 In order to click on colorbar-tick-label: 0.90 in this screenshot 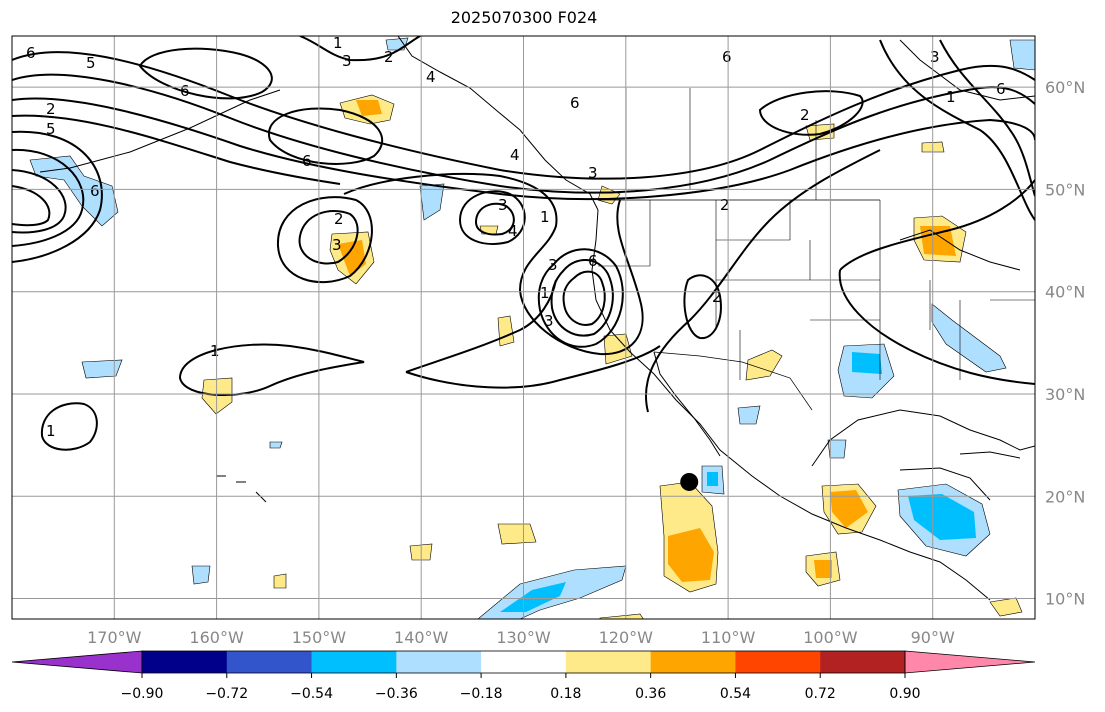, I will do `click(904, 694)`.